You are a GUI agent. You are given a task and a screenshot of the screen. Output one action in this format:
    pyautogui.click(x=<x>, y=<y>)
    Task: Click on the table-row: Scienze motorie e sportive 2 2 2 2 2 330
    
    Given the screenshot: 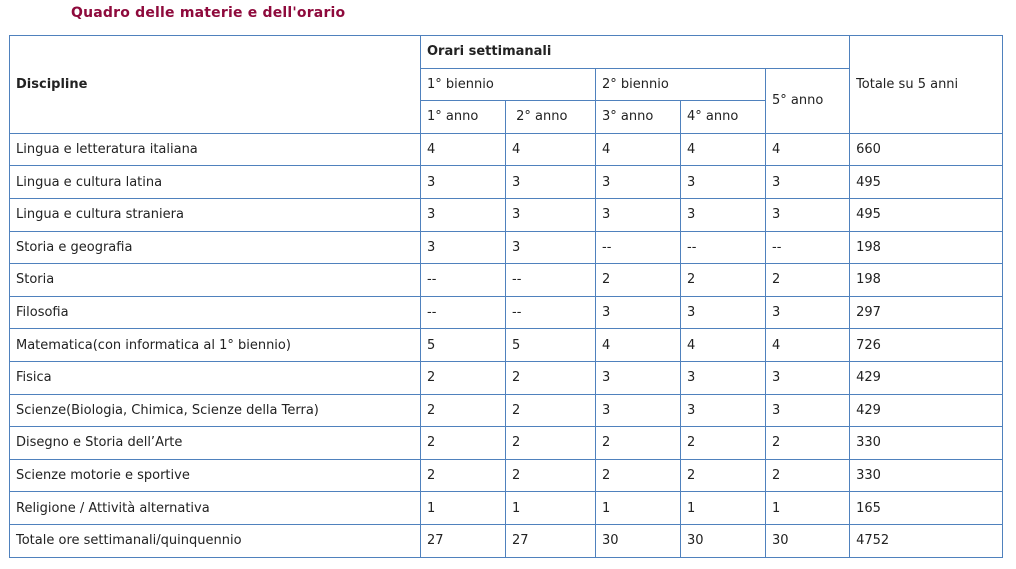 What is the action you would take?
    pyautogui.click(x=506, y=475)
    